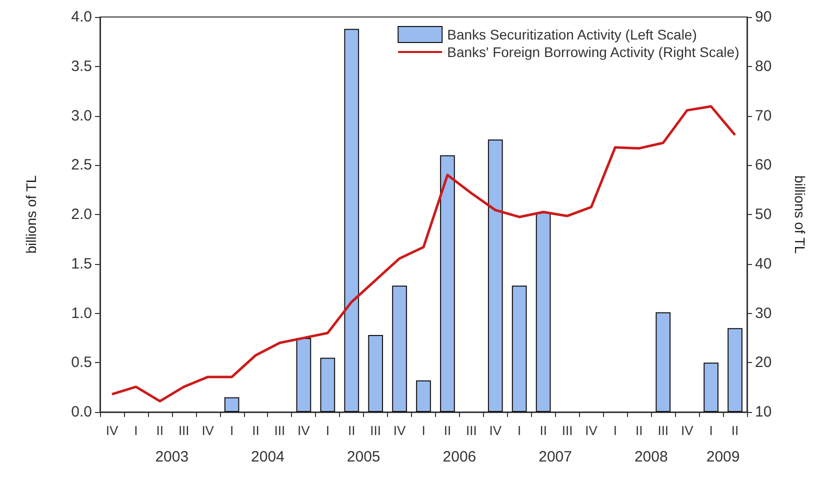 This screenshot has height=485, width=823. I want to click on y2-tick-label: 30, so click(763, 313).